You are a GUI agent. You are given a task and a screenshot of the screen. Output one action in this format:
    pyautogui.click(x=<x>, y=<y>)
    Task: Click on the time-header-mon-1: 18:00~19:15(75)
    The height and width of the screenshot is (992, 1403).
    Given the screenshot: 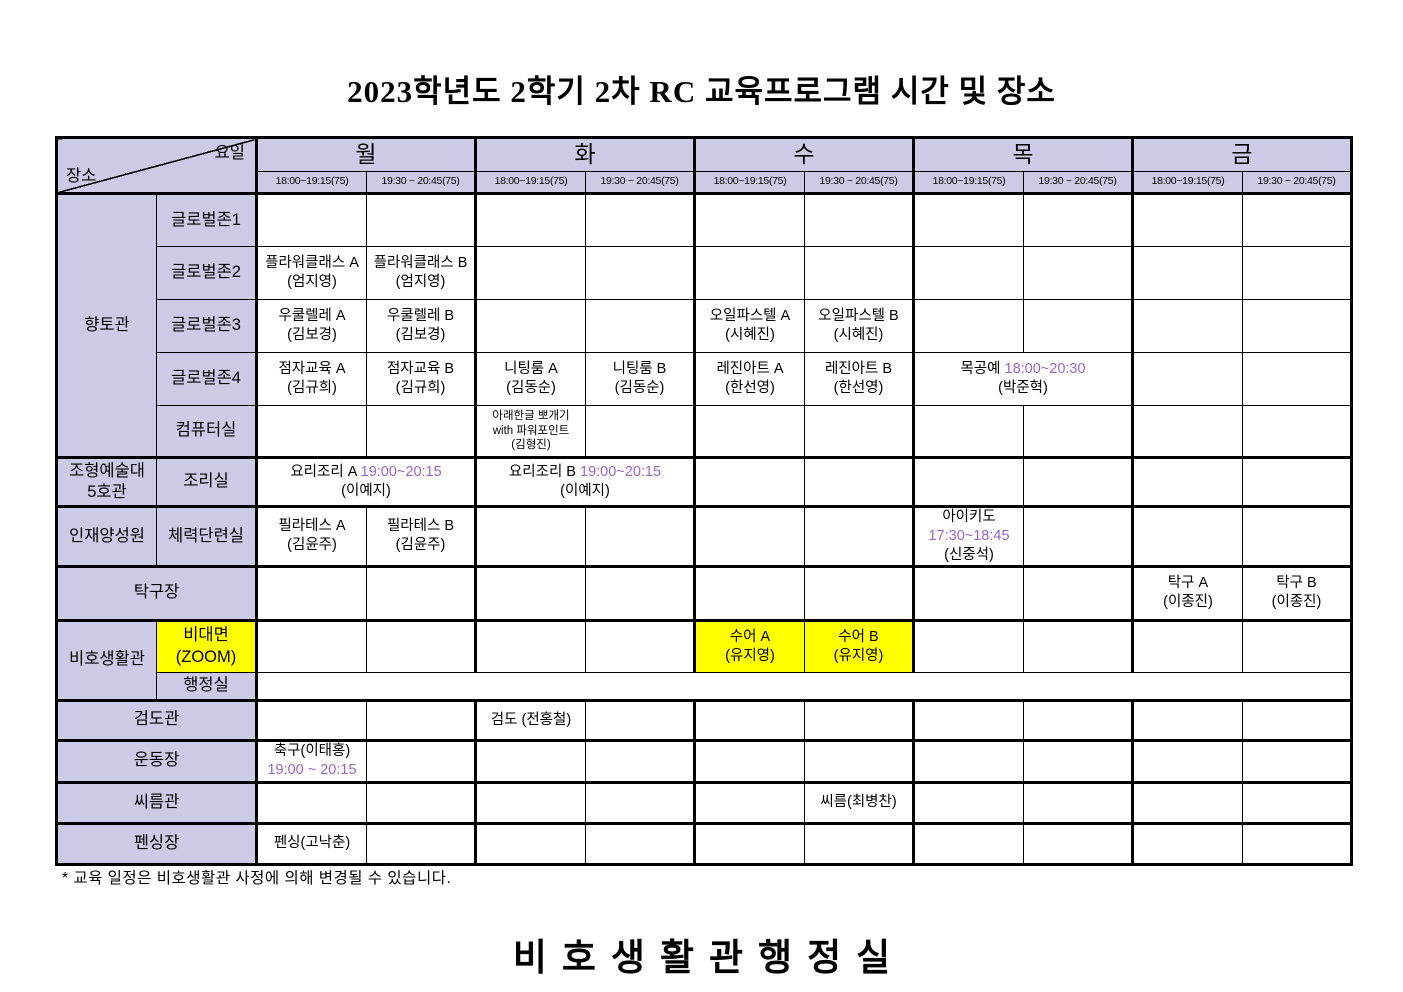 What is the action you would take?
    pyautogui.click(x=311, y=182)
    